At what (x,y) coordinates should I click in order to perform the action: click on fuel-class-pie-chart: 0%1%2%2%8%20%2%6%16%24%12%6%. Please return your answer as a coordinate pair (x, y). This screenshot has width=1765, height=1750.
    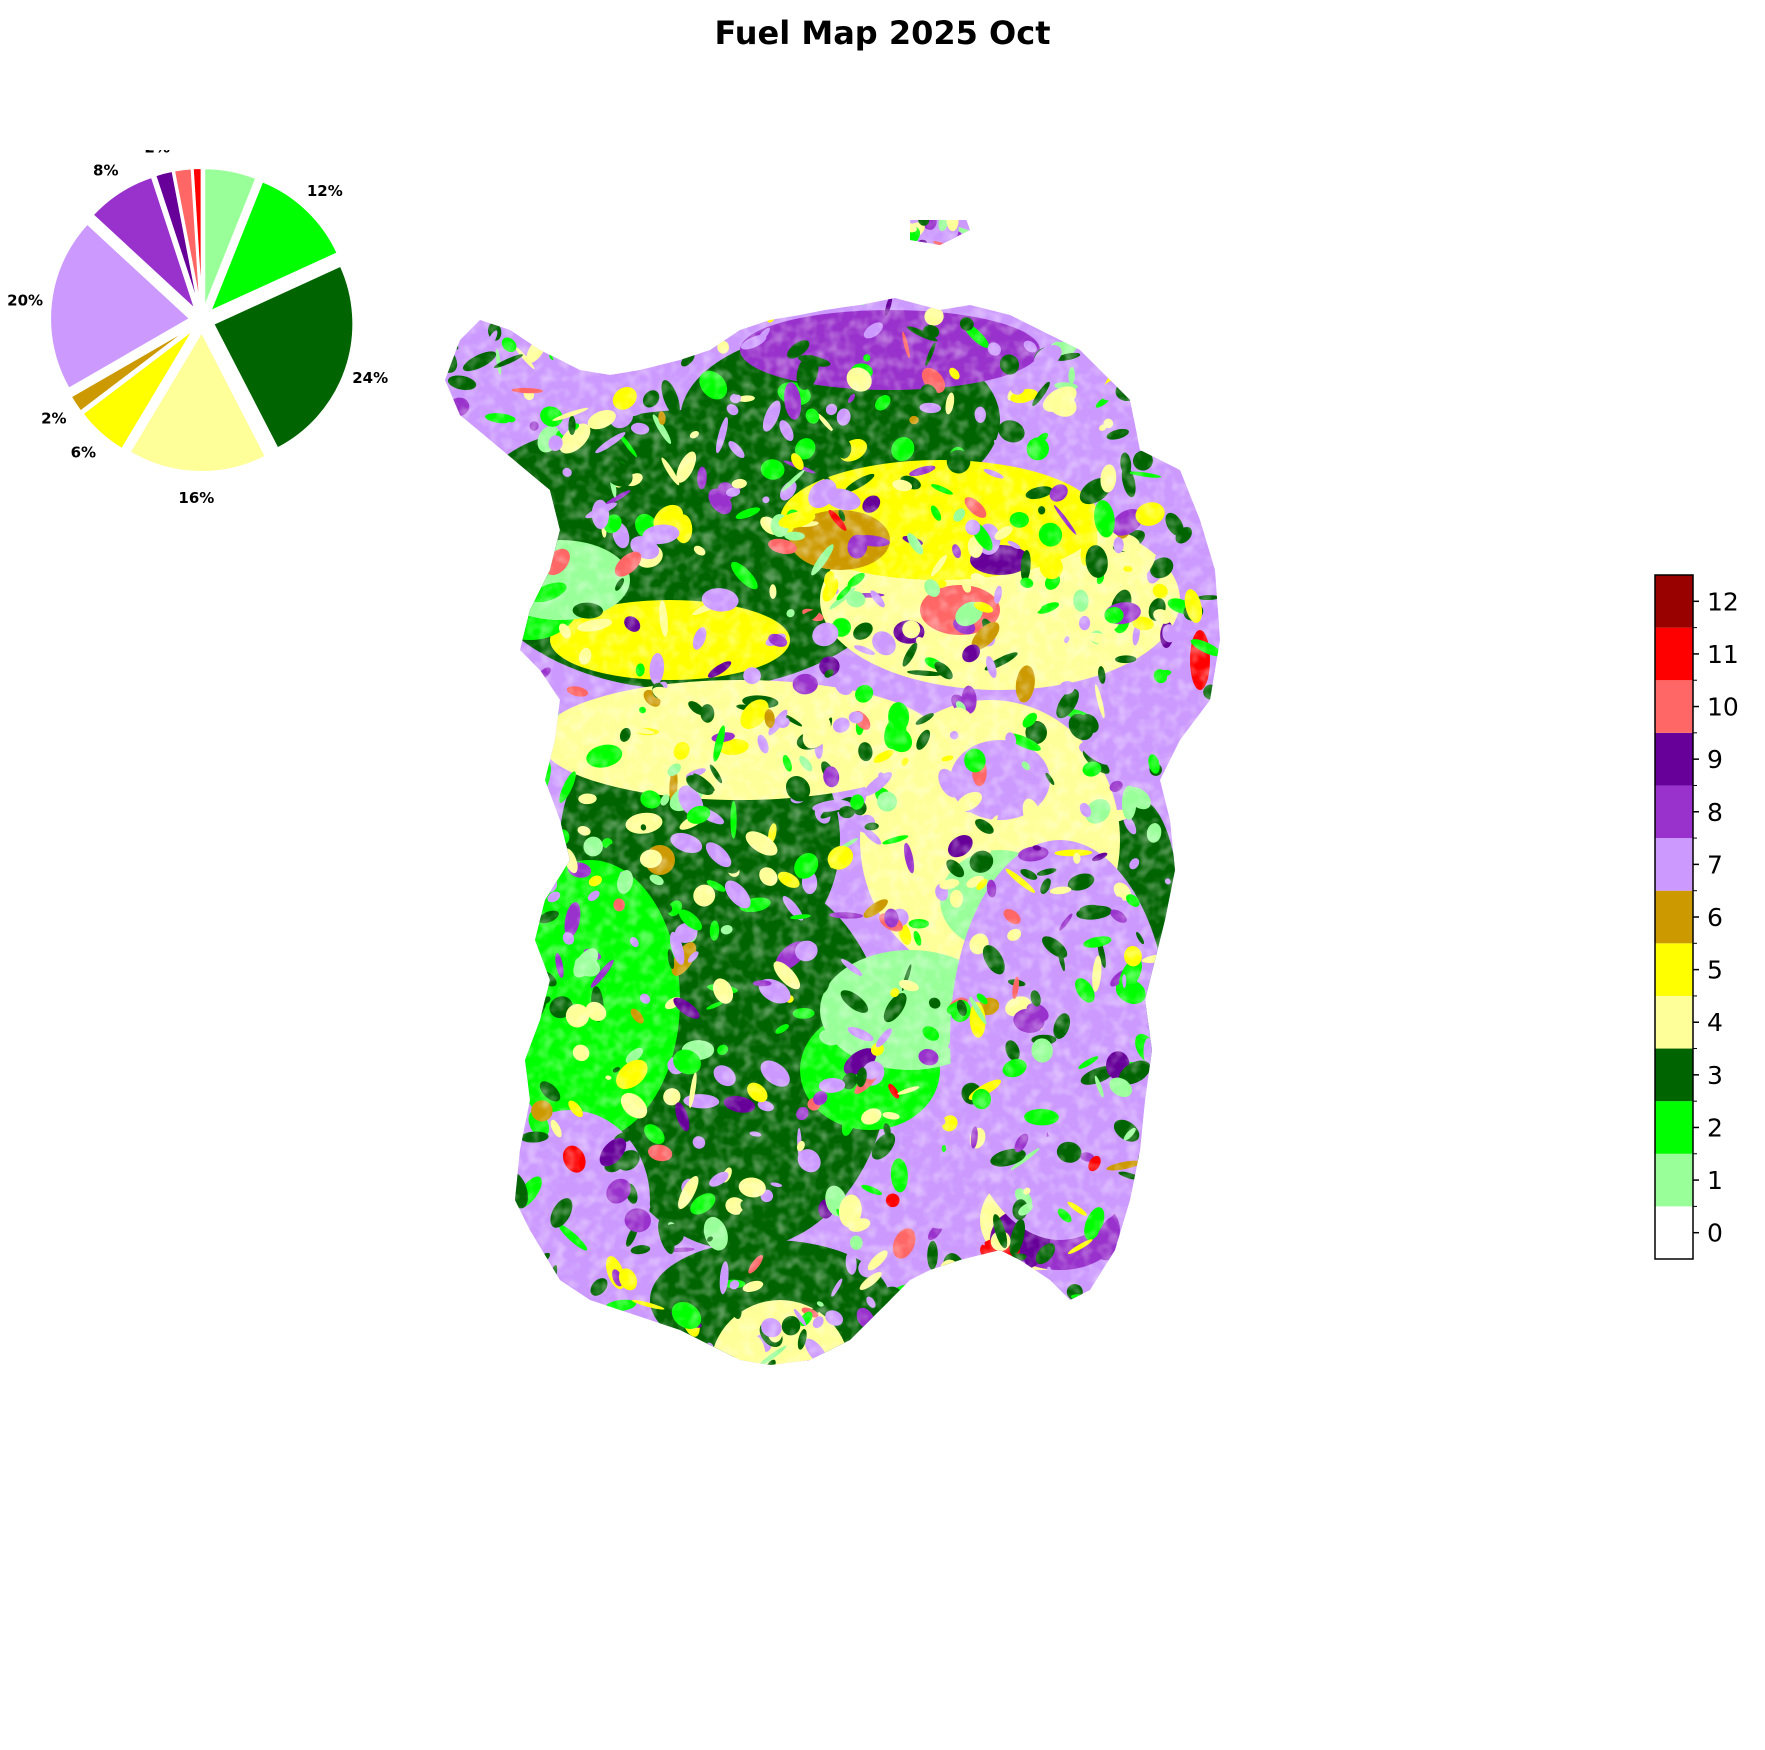
    Looking at the image, I should click on (197, 328).